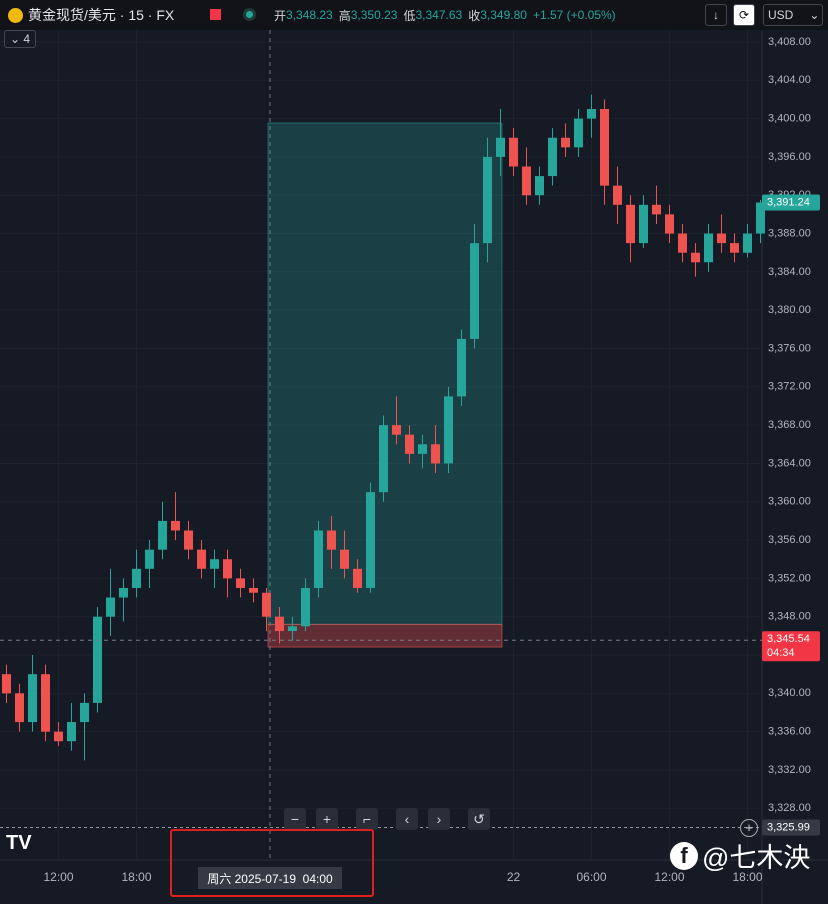  Describe the element at coordinates (439, 15) in the screenshot. I see `low-value: 3,347.63` at that location.